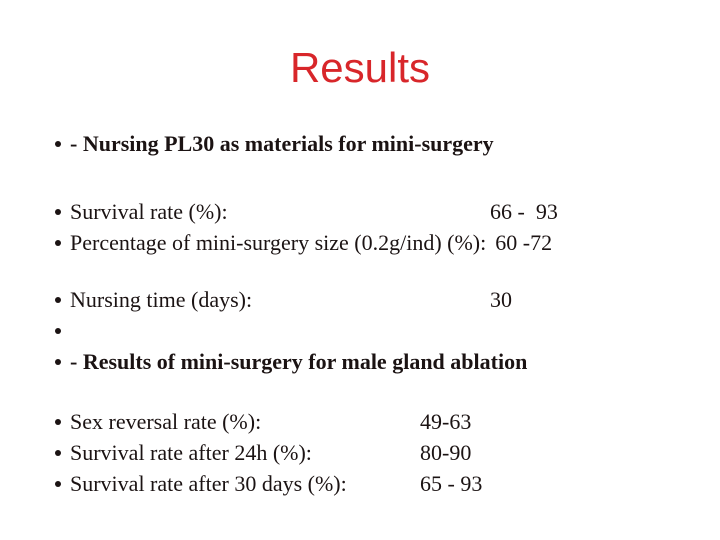  What do you see at coordinates (524, 242) in the screenshot?
I see `bullet-value: 60 -72` at bounding box center [524, 242].